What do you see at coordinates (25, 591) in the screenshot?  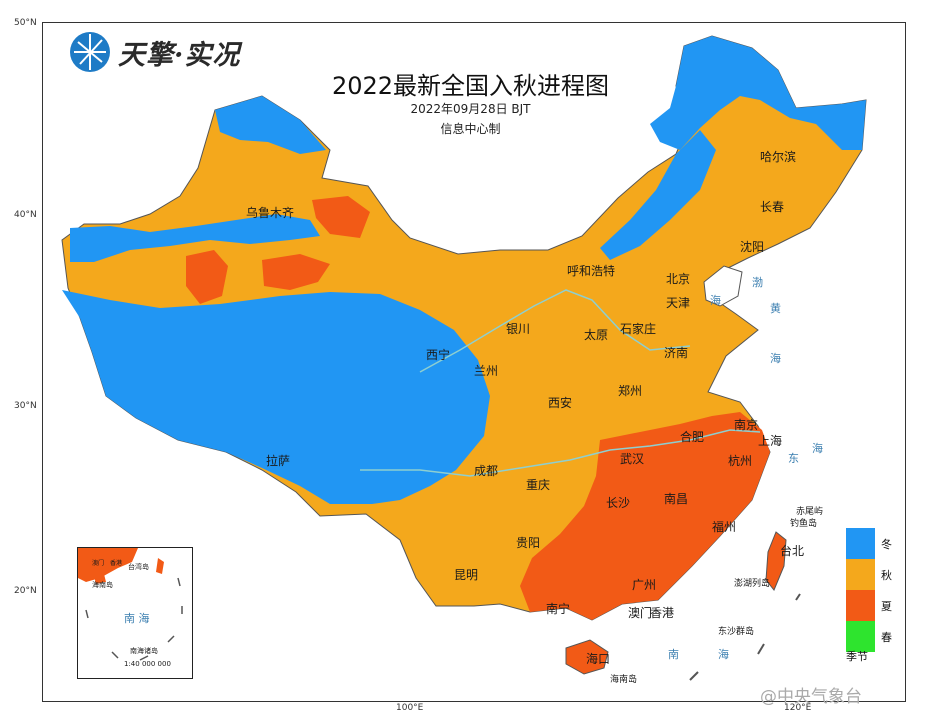 I see `lat-tick-20: 20°N` at bounding box center [25, 591].